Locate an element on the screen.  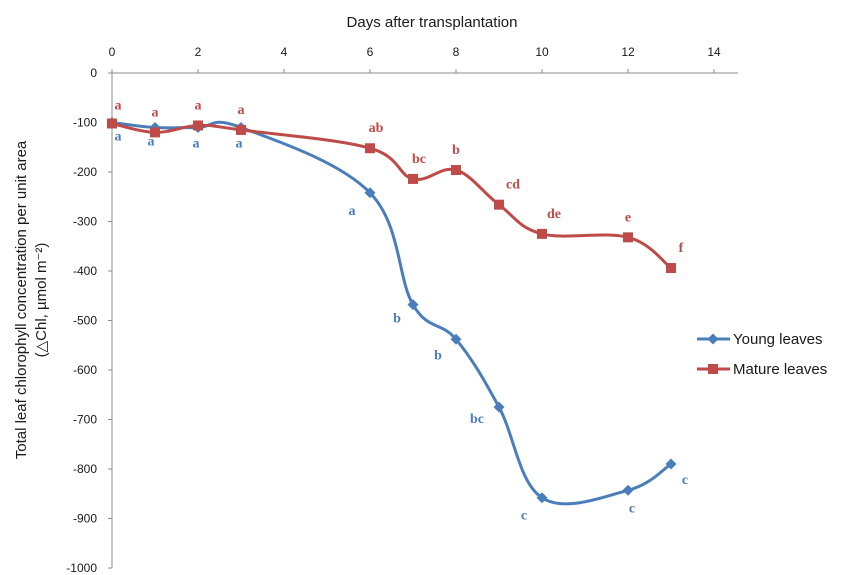
x-tick-label: 10 is located at coordinates (542, 52).